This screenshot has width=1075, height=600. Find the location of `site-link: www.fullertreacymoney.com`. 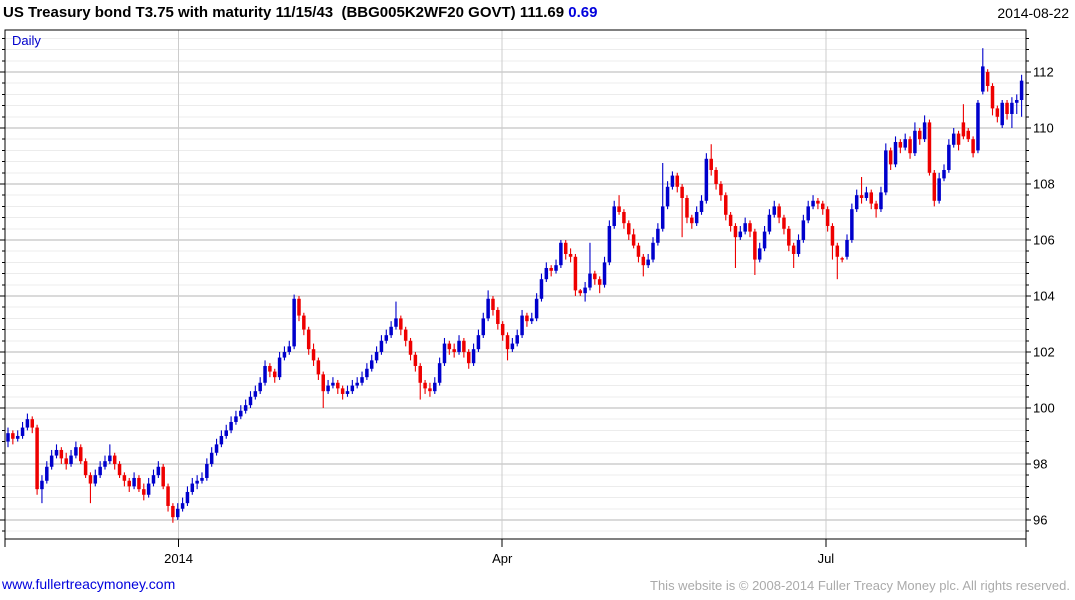

site-link: www.fullertreacymoney.com is located at coordinates (89, 584).